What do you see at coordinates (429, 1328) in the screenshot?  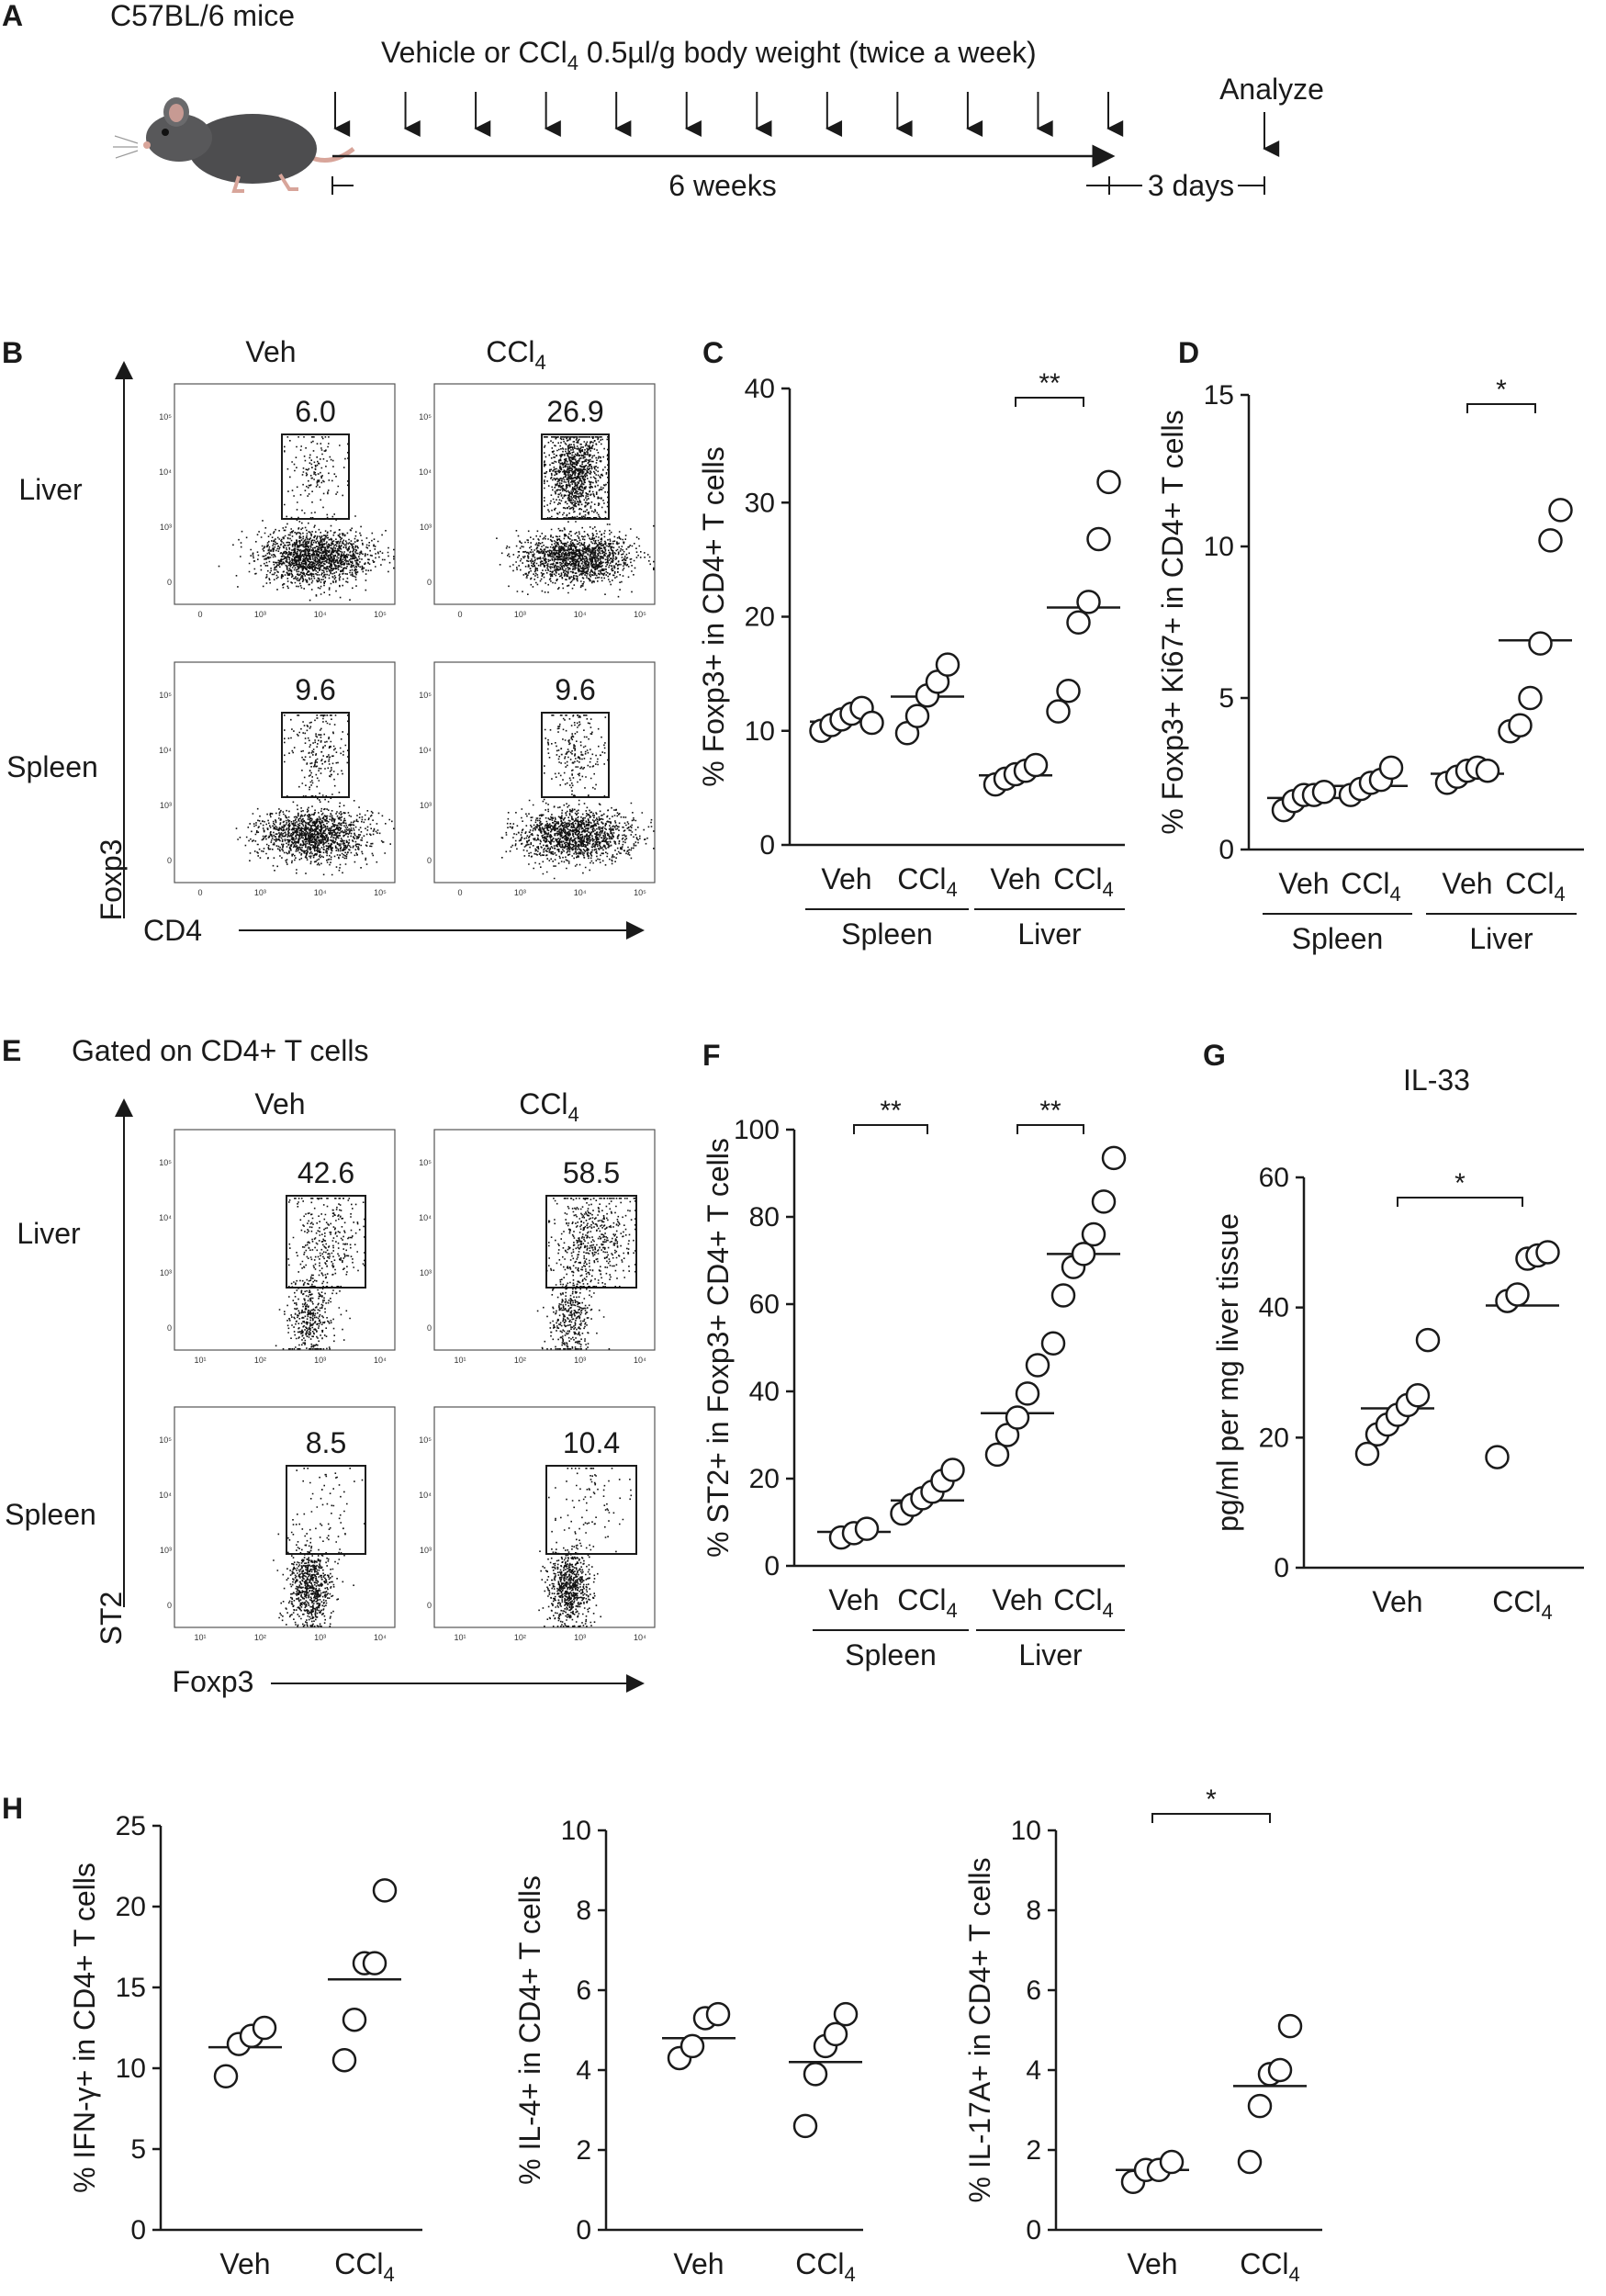 I see `facs-y-tick: 0` at bounding box center [429, 1328].